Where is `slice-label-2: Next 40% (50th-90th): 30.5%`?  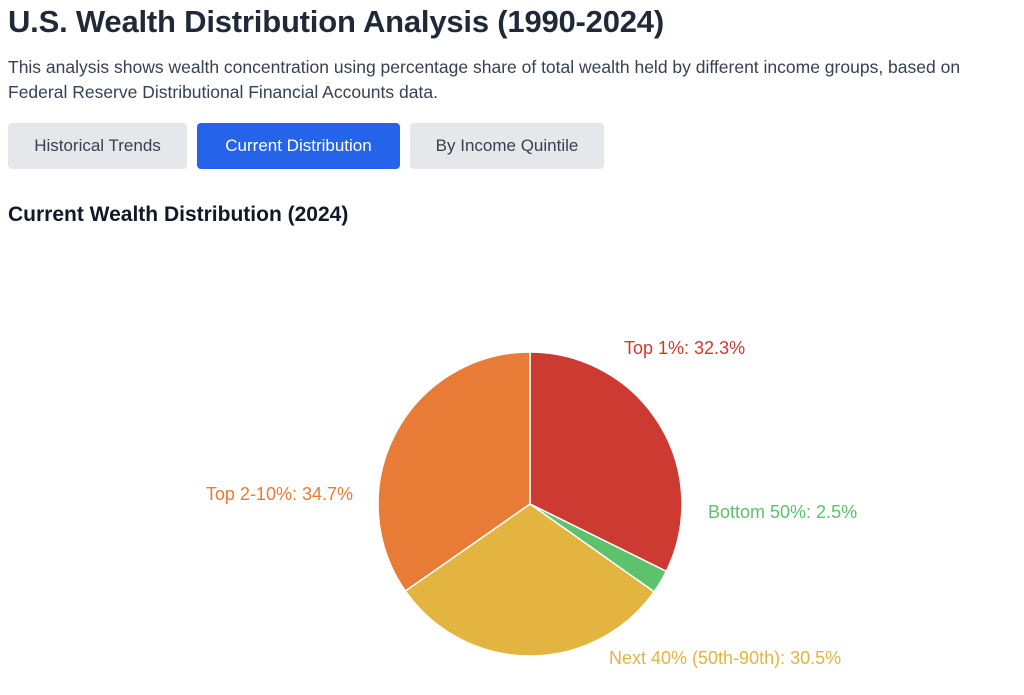 slice-label-2: Next 40% (50th-90th): 30.5% is located at coordinates (725, 658).